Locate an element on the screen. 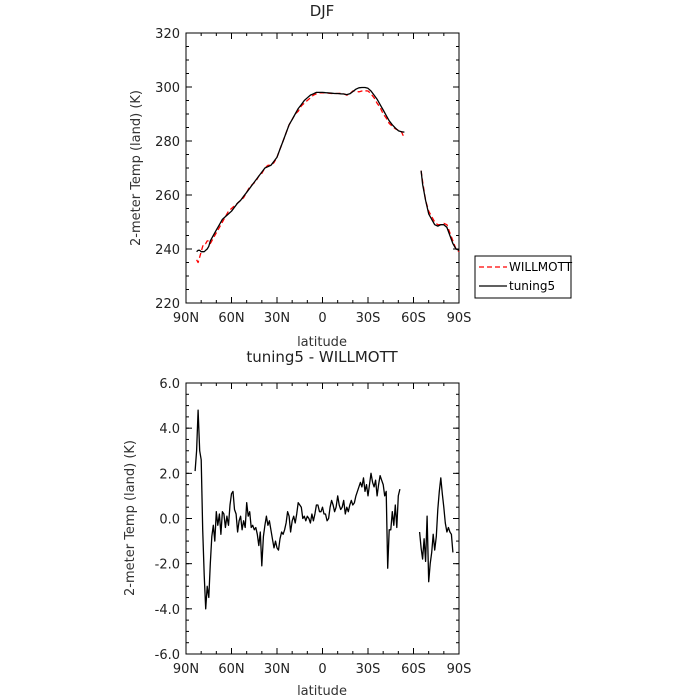 The image size is (700, 700). y-tick-label: 300 is located at coordinates (167, 88).